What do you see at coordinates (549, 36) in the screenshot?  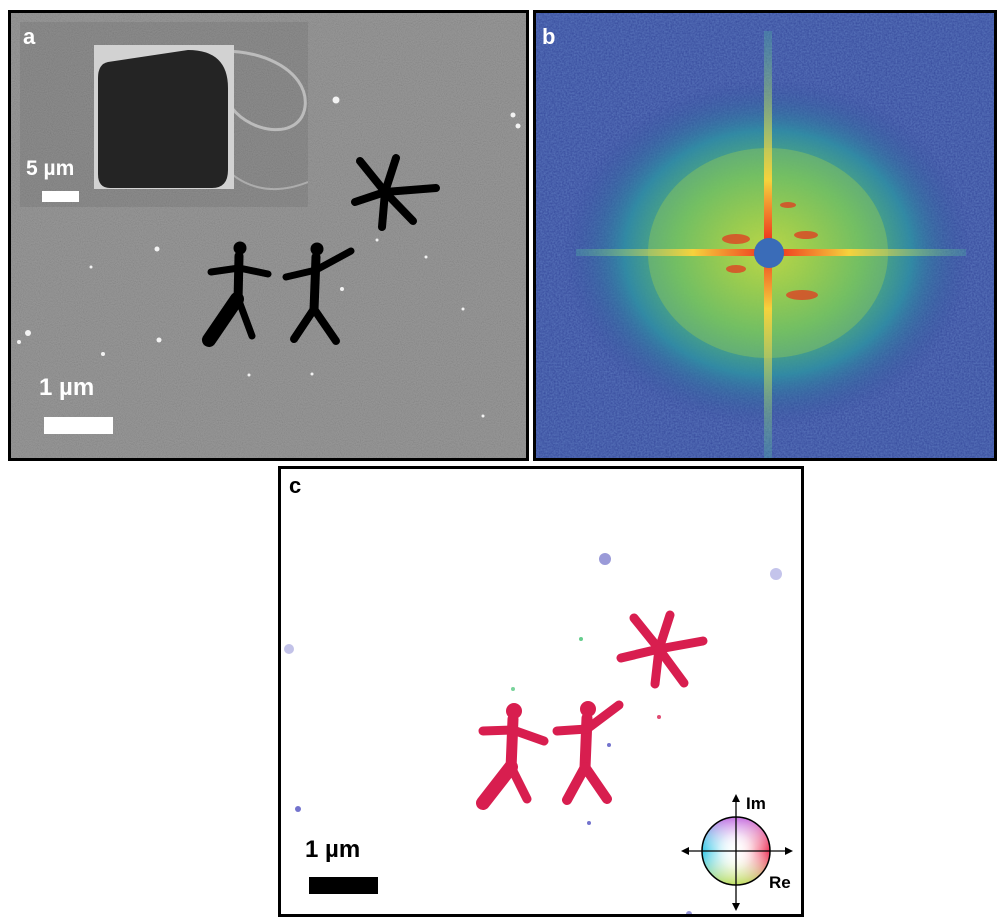 I see `panel-b-label: b` at bounding box center [549, 36].